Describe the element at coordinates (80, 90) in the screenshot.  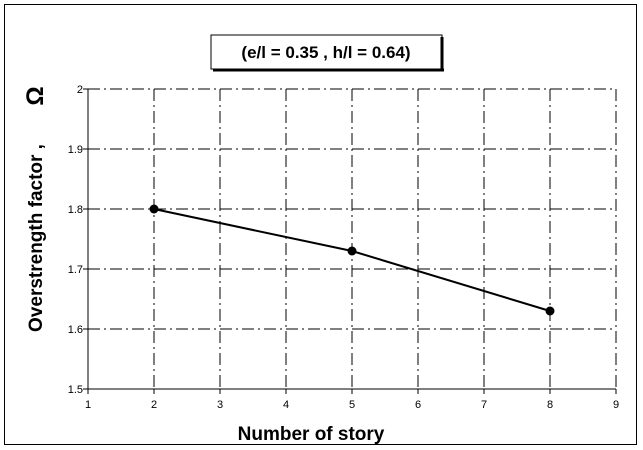
I see `y-tick-label: 2` at that location.